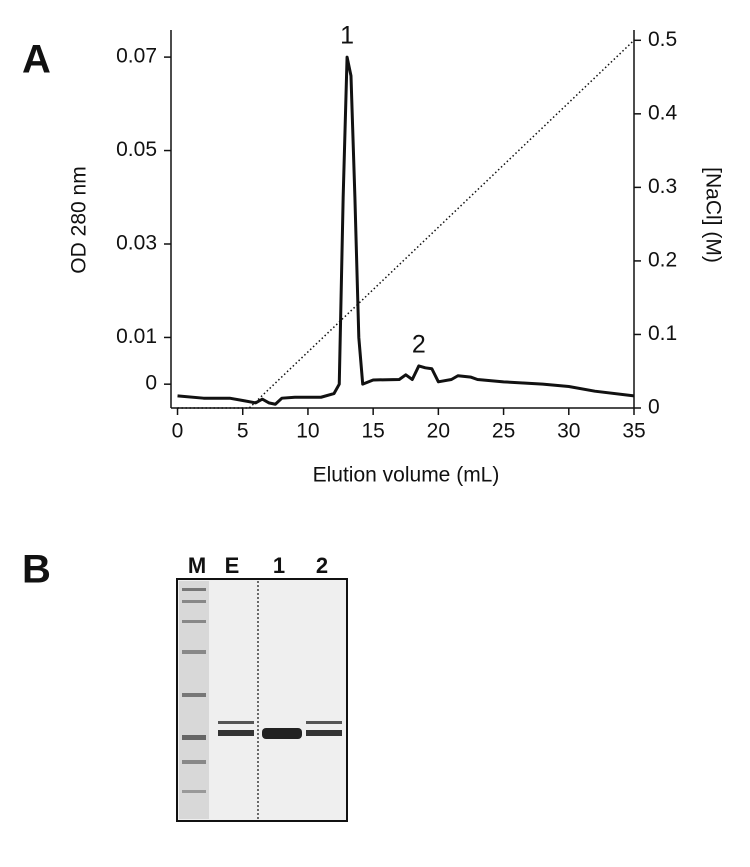 The image size is (750, 867). I want to click on y-tick-label: 0.07, so click(136, 56).